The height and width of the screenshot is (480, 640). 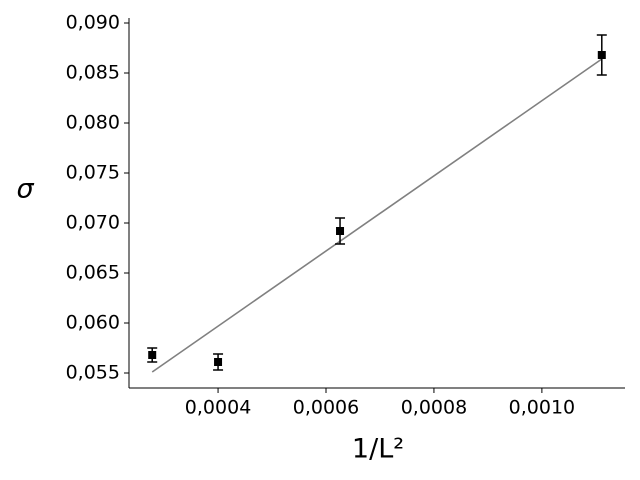 I want to click on y-axis-label: σ, so click(x=25, y=189).